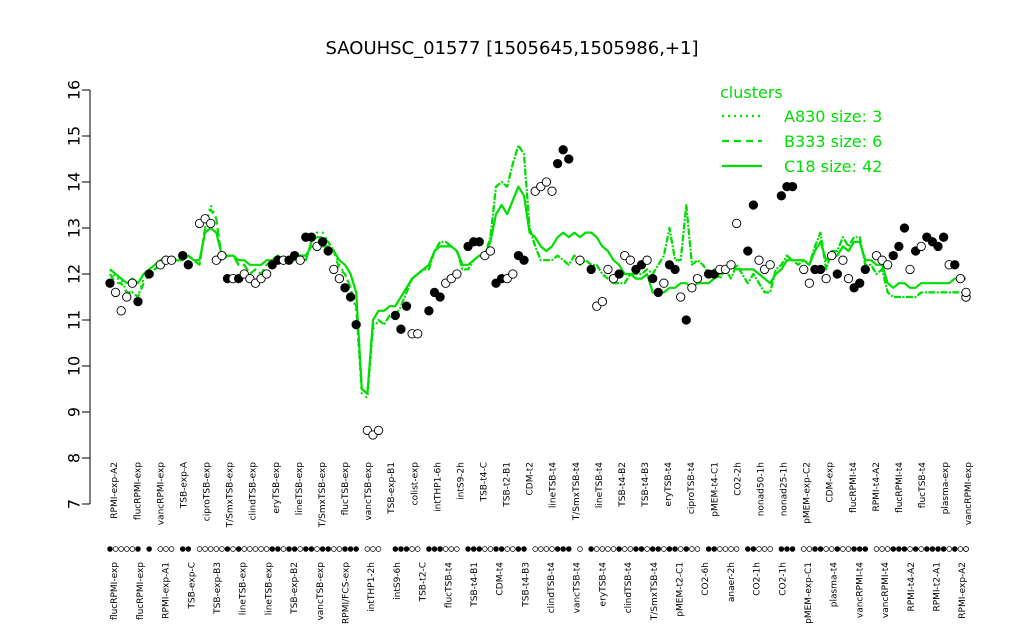  Describe the element at coordinates (74, 228) in the screenshot. I see `y-tick-label: 13` at that location.